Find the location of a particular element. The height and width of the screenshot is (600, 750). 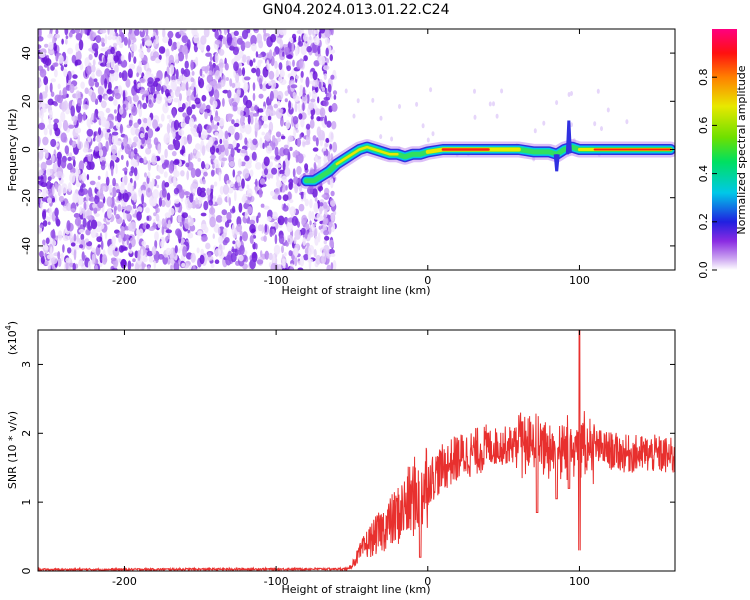

snr-multiplier: (x104) is located at coordinates (11, 338).